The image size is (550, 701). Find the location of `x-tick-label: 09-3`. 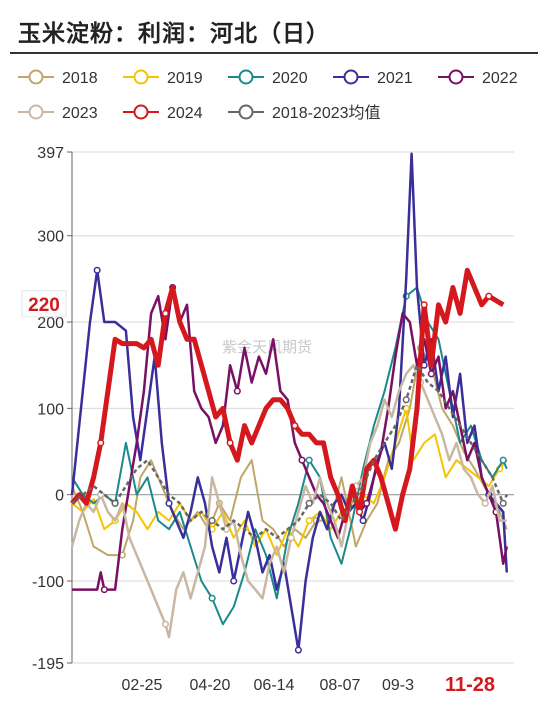

x-tick-label: 09-3 is located at coordinates (398, 685).